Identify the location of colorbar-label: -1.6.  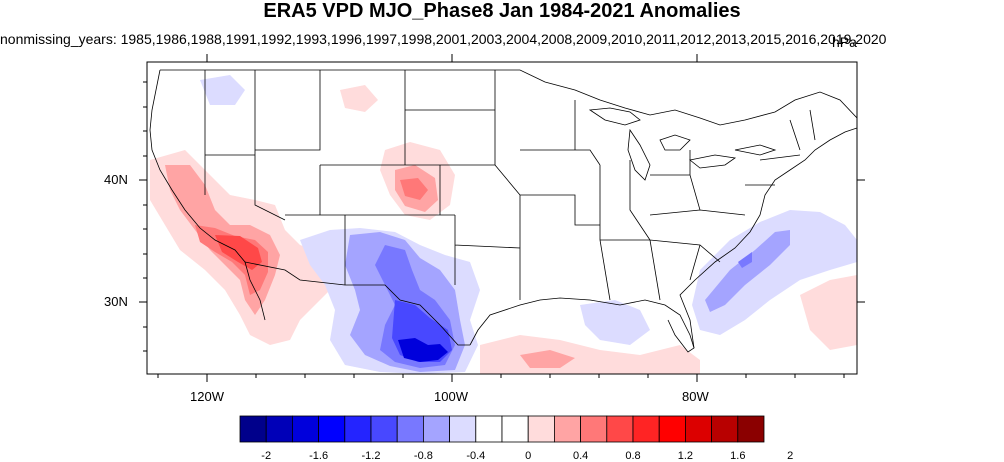
(319, 456).